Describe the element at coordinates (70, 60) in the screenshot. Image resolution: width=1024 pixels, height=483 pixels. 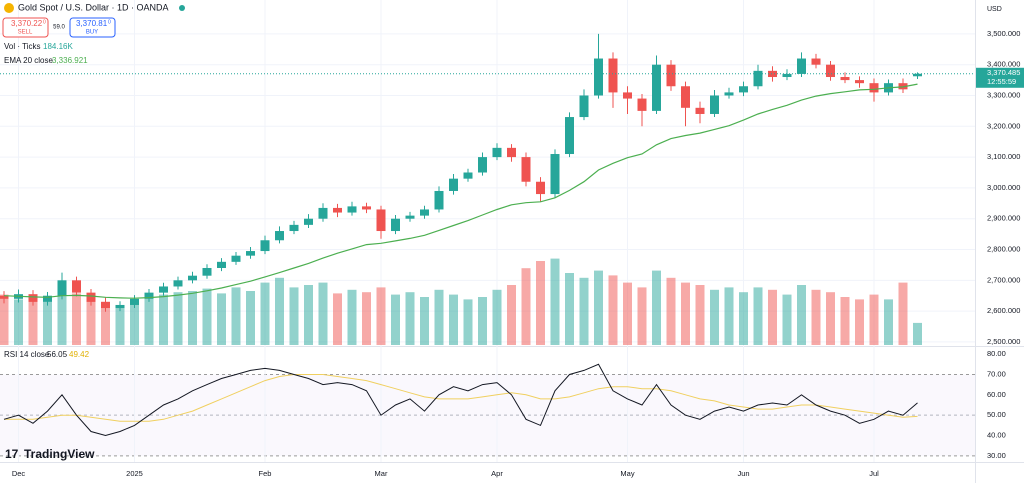
I see `ema-value: 3,336.921` at that location.